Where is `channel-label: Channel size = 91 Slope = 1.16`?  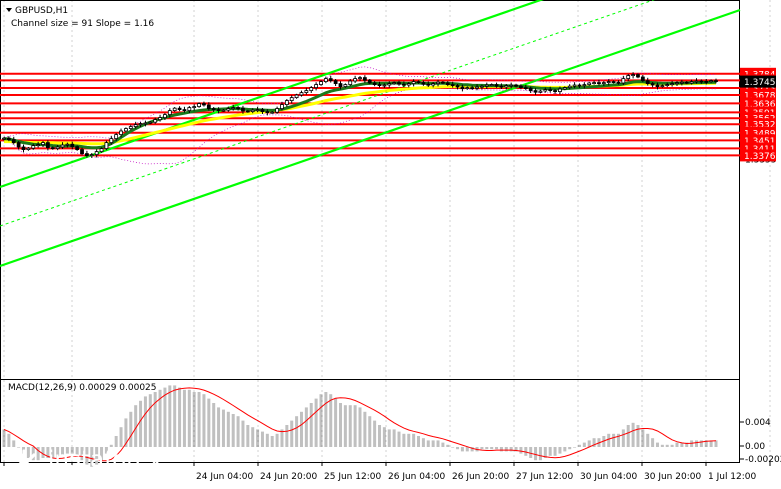 channel-label: Channel size = 91 Slope = 1.16 is located at coordinates (82, 24).